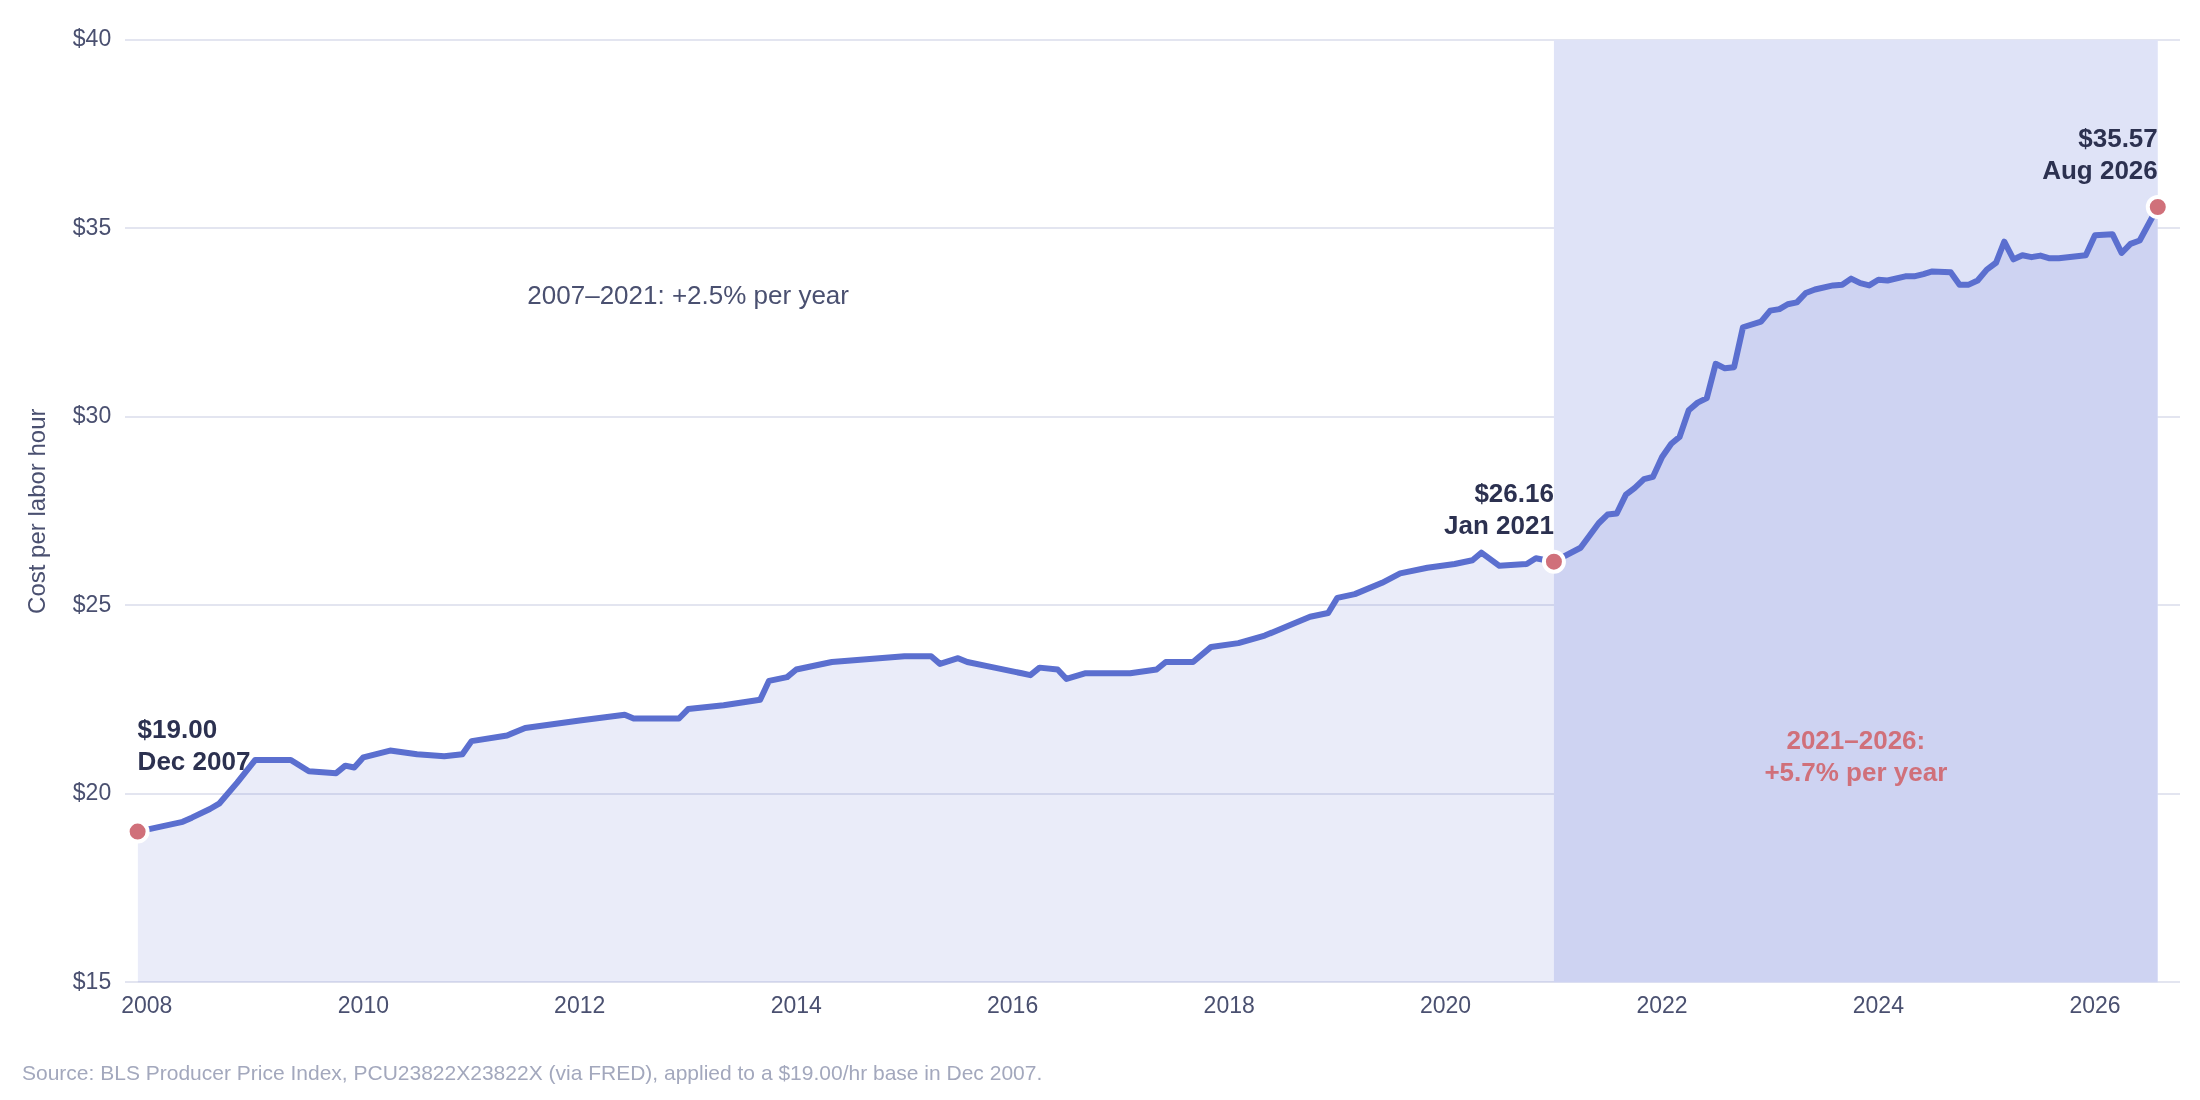 The height and width of the screenshot is (1100, 2200). What do you see at coordinates (688, 294) in the screenshot?
I see `annotation: 2007–2021: +2.5% per year` at bounding box center [688, 294].